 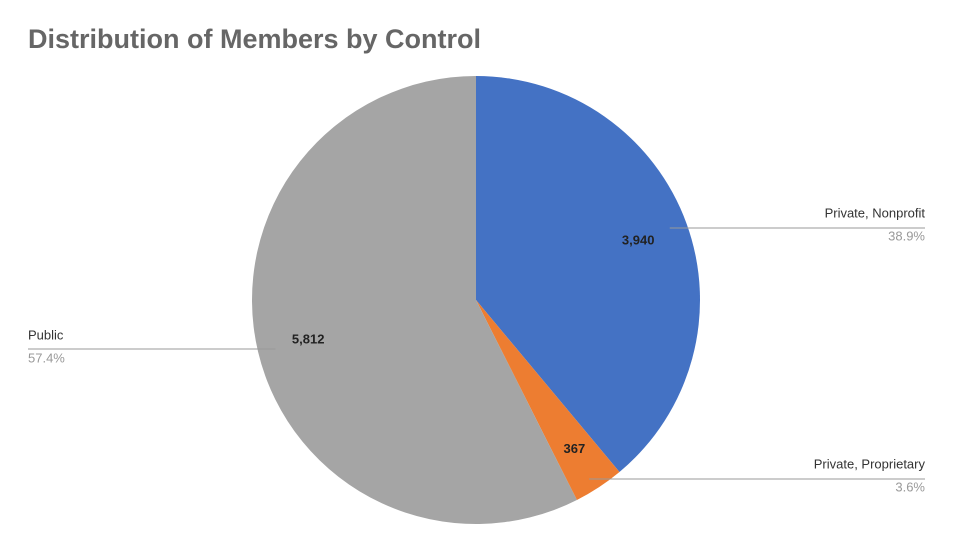 What do you see at coordinates (548, 400) in the screenshot?
I see `pie-slice` at bounding box center [548, 400].